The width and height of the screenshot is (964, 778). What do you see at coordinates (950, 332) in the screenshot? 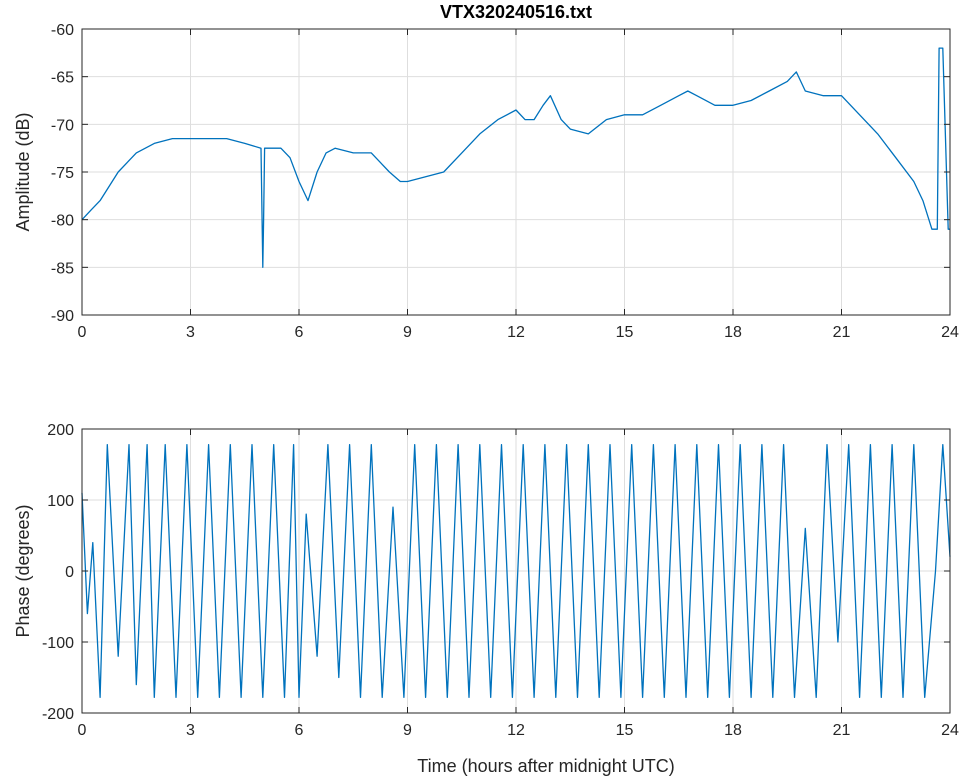
I see `amplitude-x-tick-label: 24` at bounding box center [950, 332].